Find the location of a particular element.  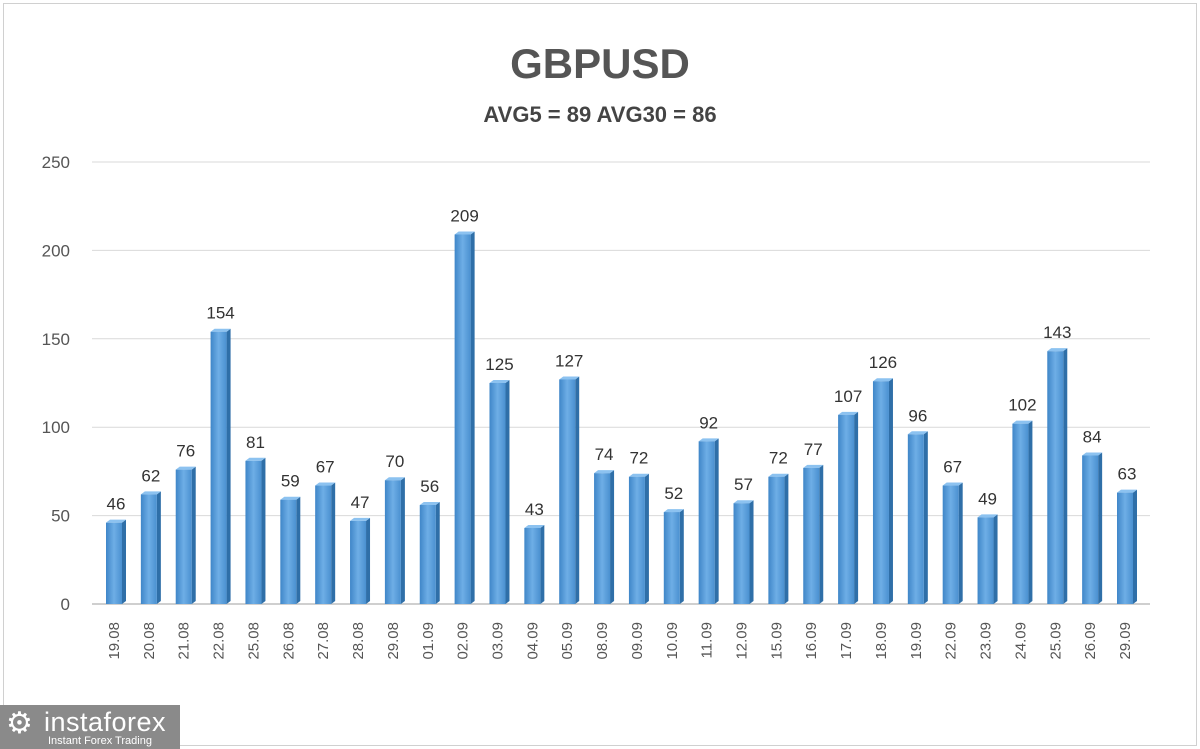

x-tick-label: 29.09 is located at coordinates (1125, 641).